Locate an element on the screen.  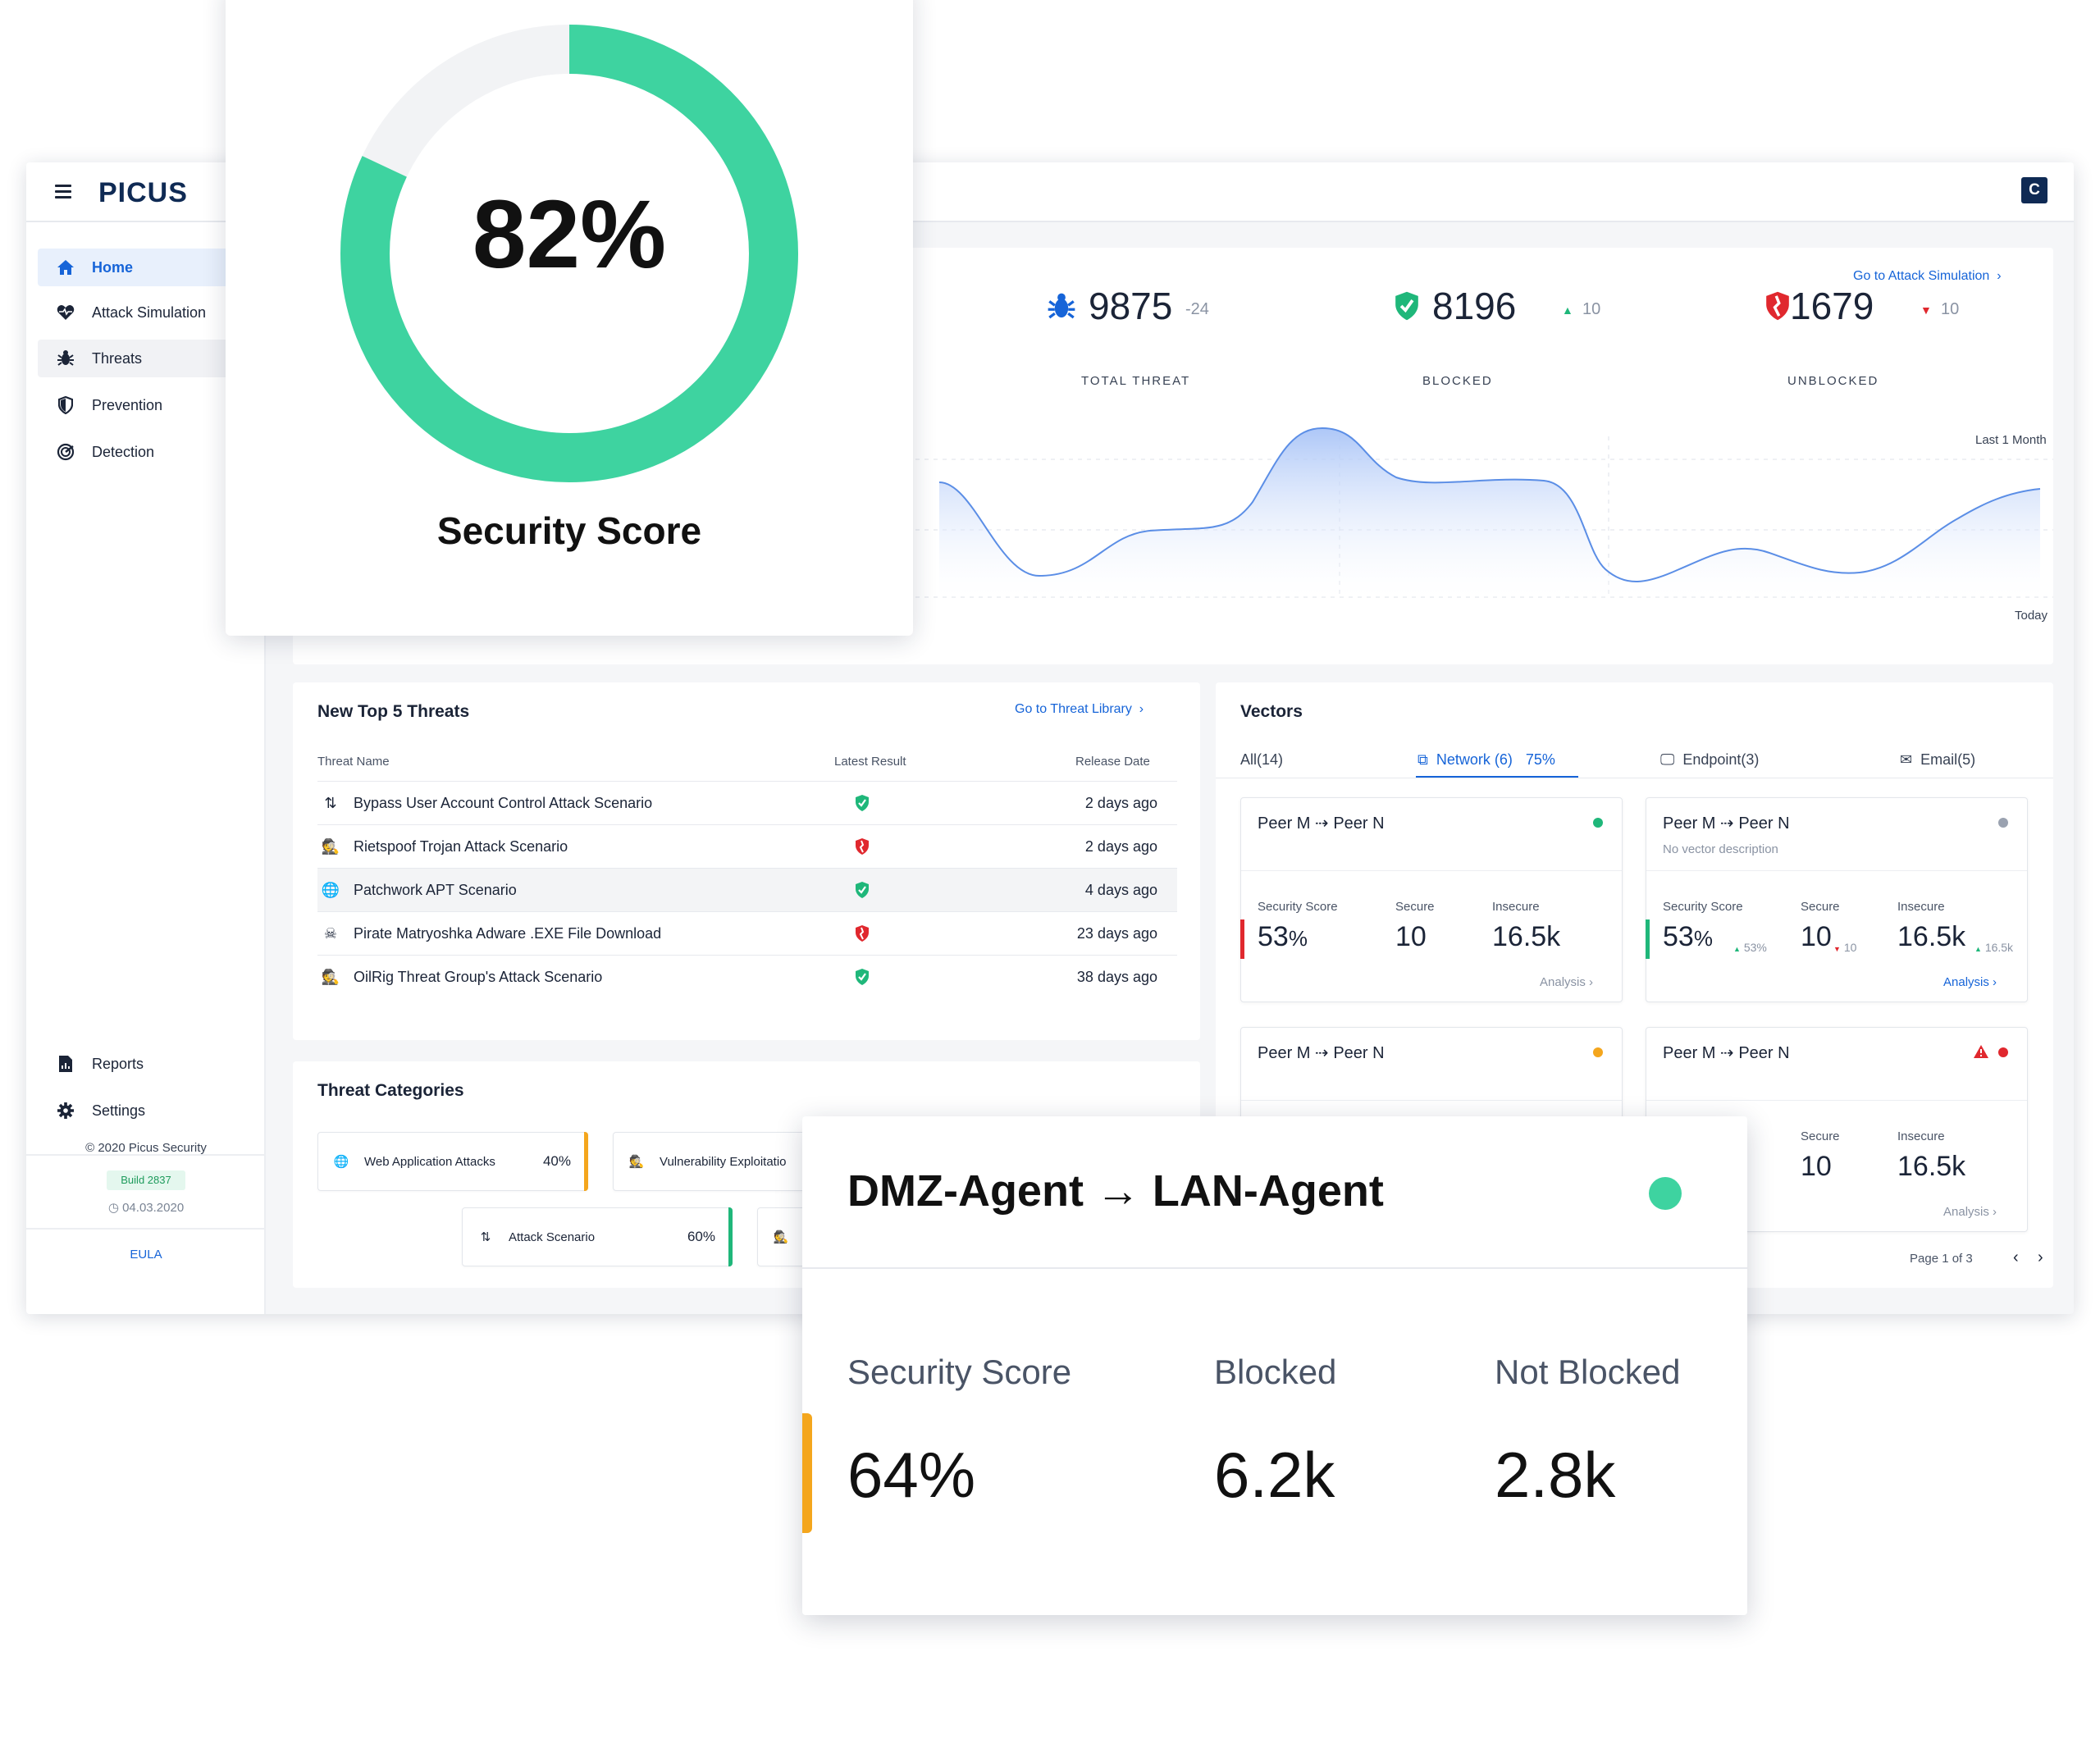
security-score-value: 64% is located at coordinates (912, 1475).